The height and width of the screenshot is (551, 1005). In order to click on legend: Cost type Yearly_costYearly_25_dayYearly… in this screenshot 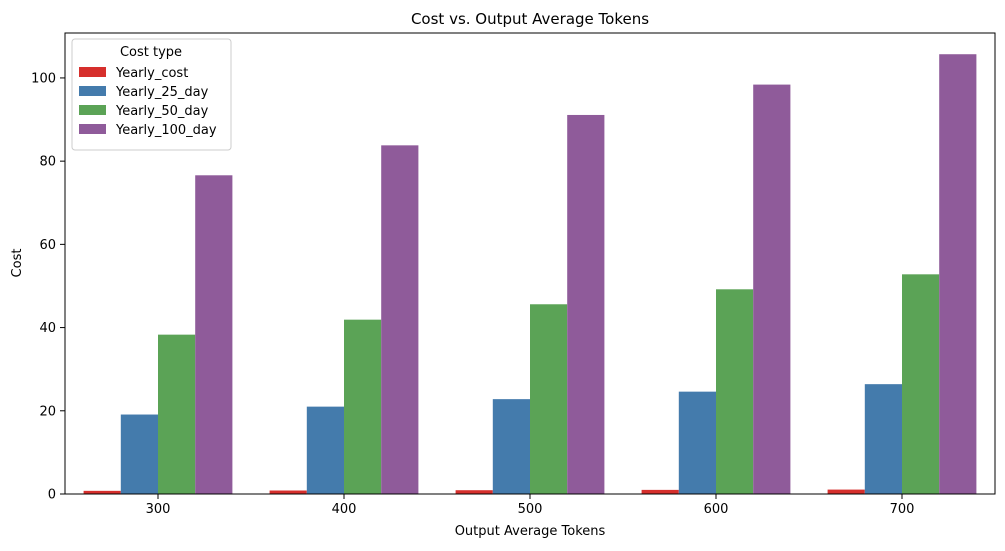, I will do `click(151, 94)`.